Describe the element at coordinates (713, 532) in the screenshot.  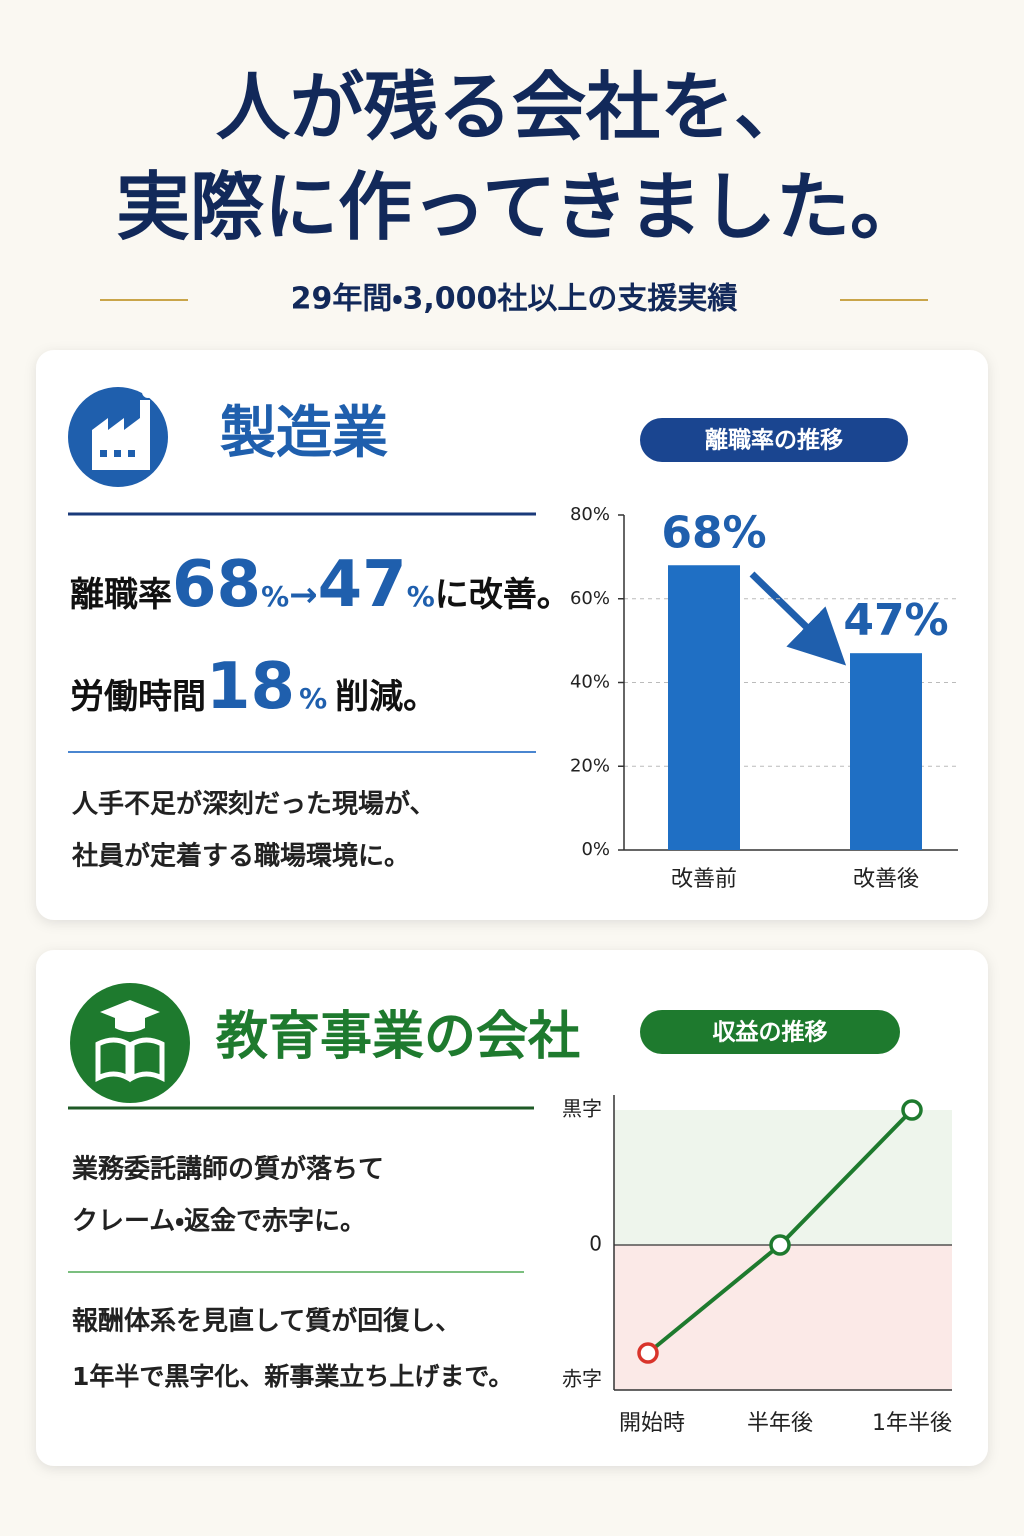
I see `data-label: 68%` at that location.